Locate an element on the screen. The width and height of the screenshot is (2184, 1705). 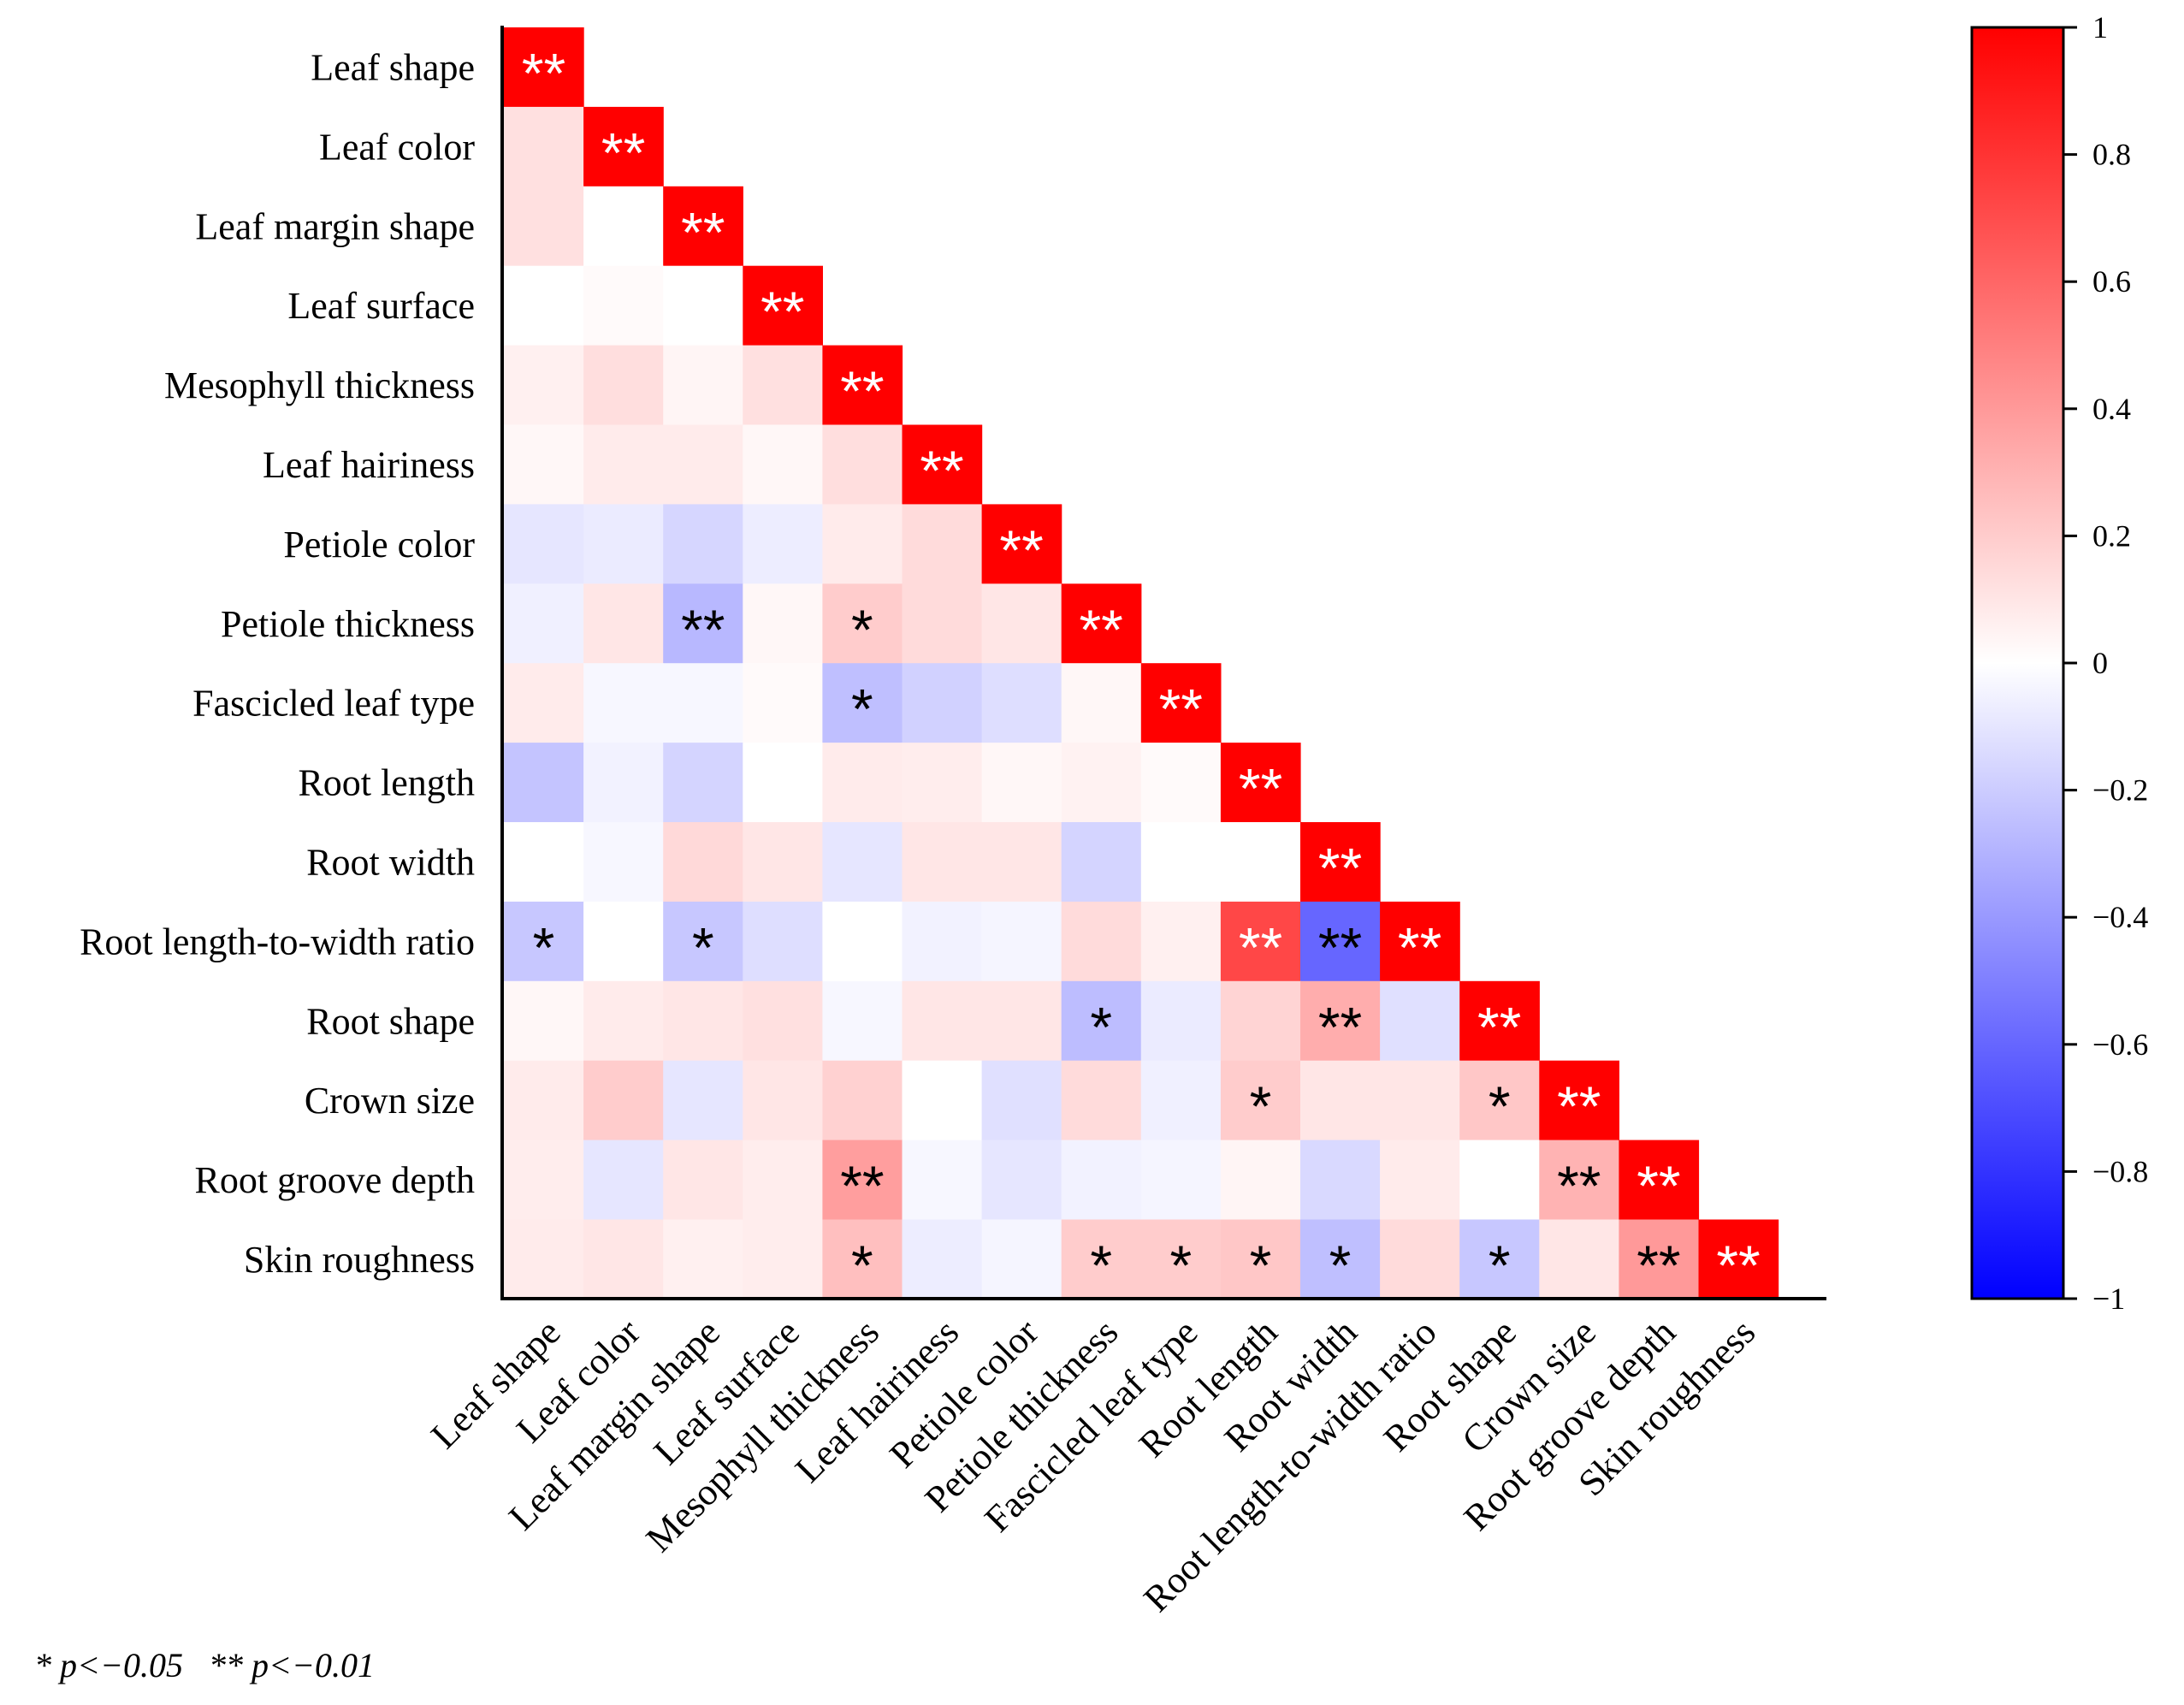
row-label: Mesophyll thickness is located at coordinates (319, 385).